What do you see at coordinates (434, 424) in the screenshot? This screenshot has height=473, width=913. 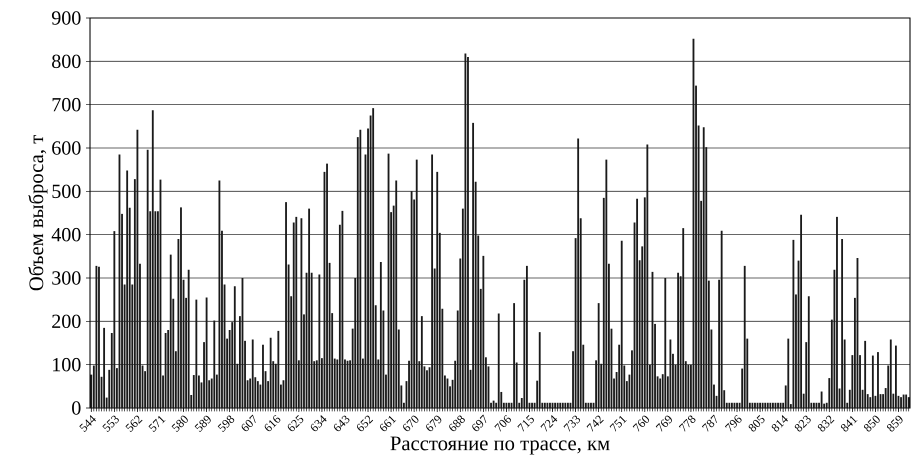 I see `x-tick-label: 679` at bounding box center [434, 424].